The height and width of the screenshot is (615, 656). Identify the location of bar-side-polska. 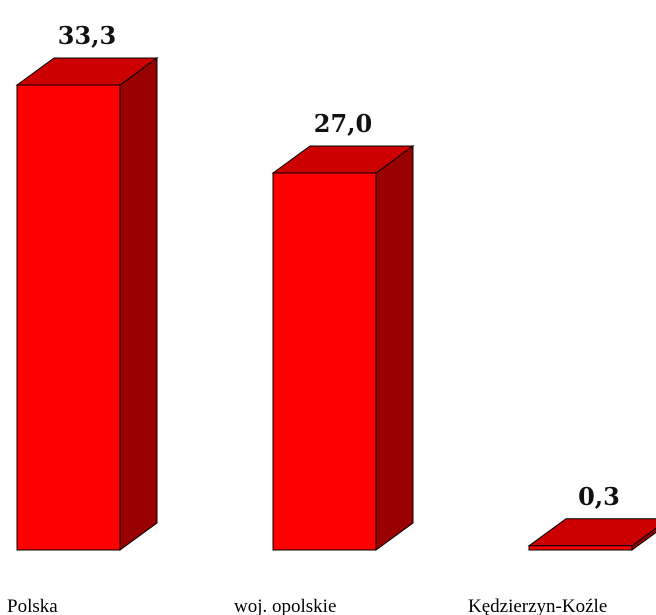
(138, 304).